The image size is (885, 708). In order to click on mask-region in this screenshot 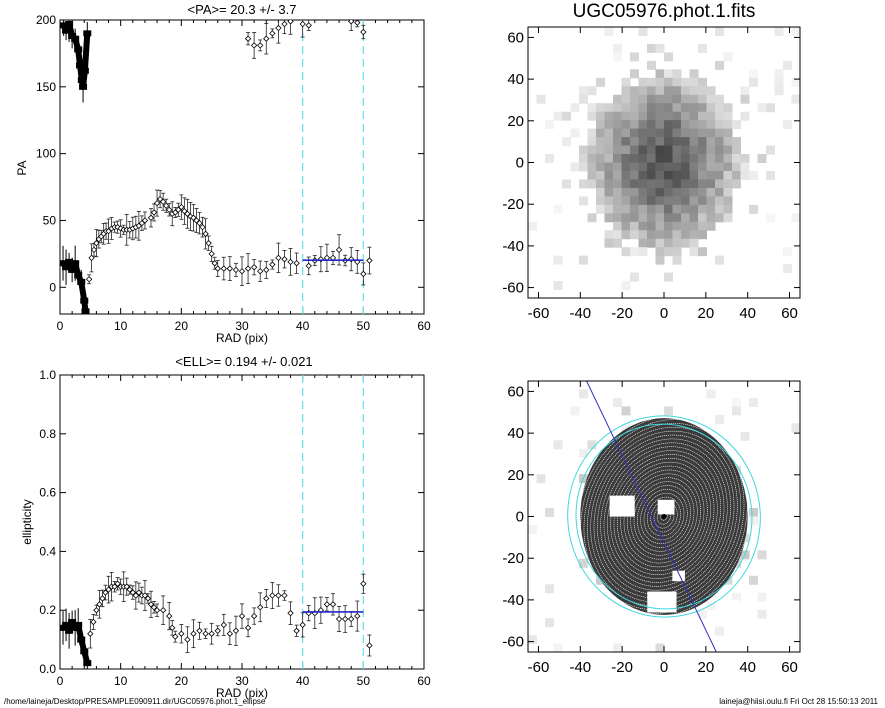, I will do `click(666, 507)`.